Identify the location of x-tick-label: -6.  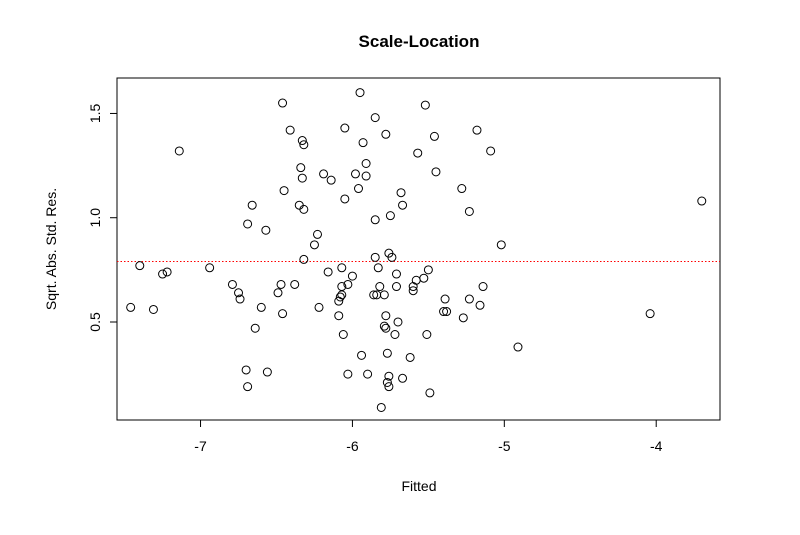
(352, 446).